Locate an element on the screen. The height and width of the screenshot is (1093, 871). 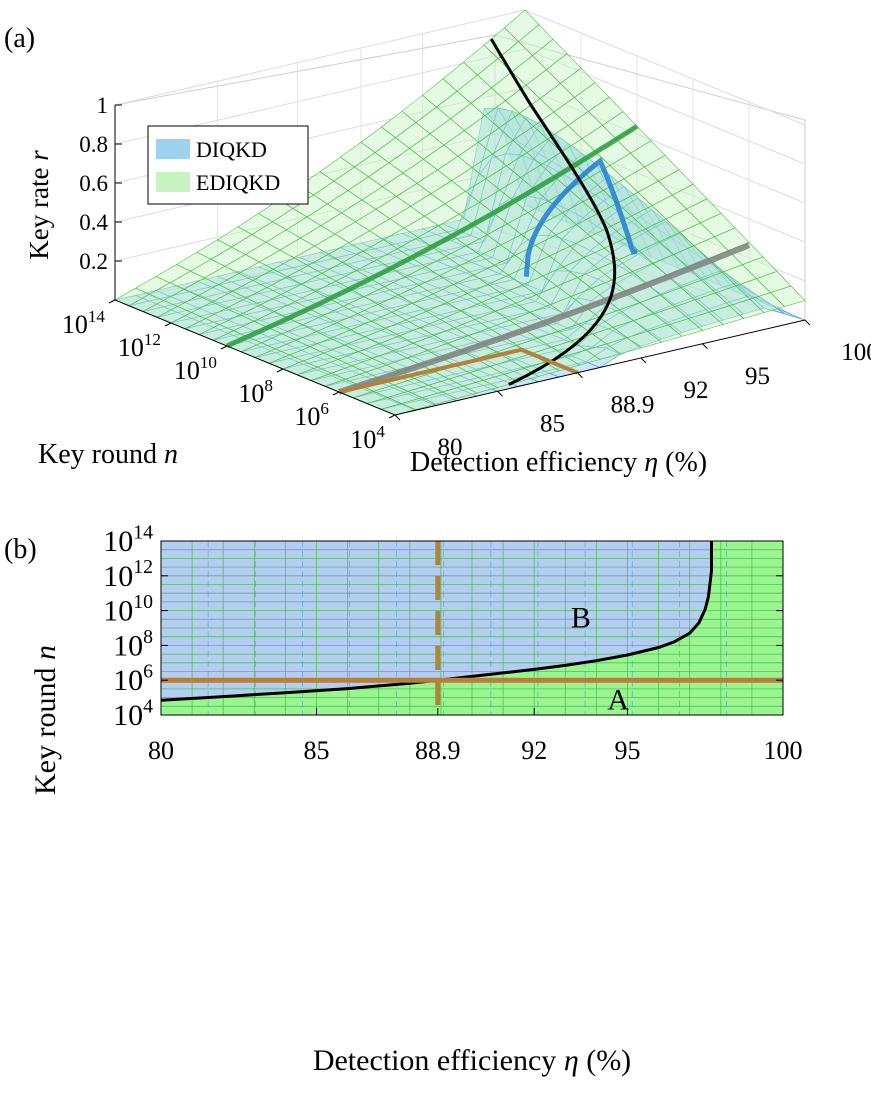
a-x-tick-label: 88.9 is located at coordinates (633, 405).